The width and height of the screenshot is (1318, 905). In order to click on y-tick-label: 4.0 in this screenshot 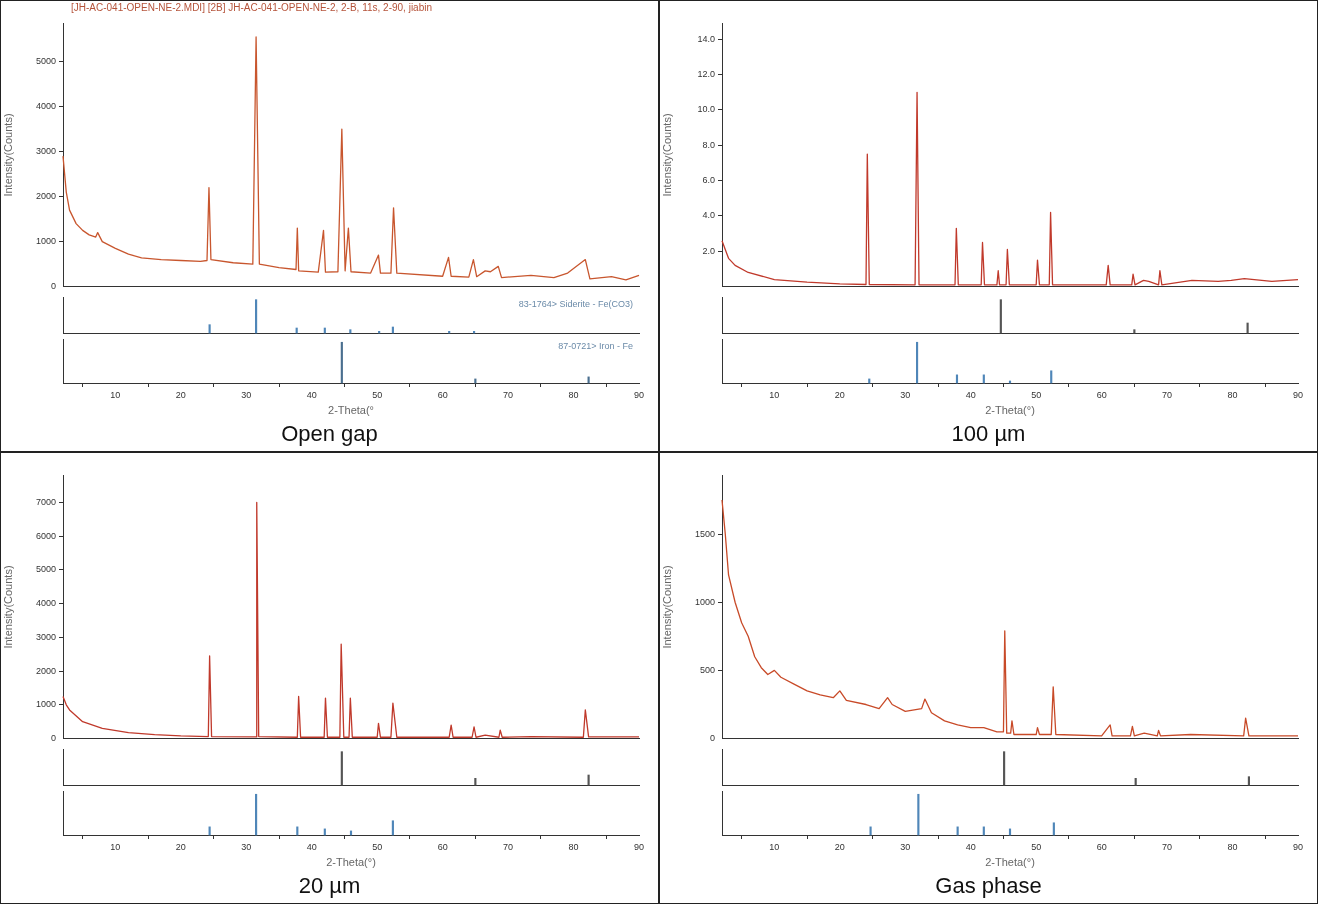, I will do `click(708, 215)`.